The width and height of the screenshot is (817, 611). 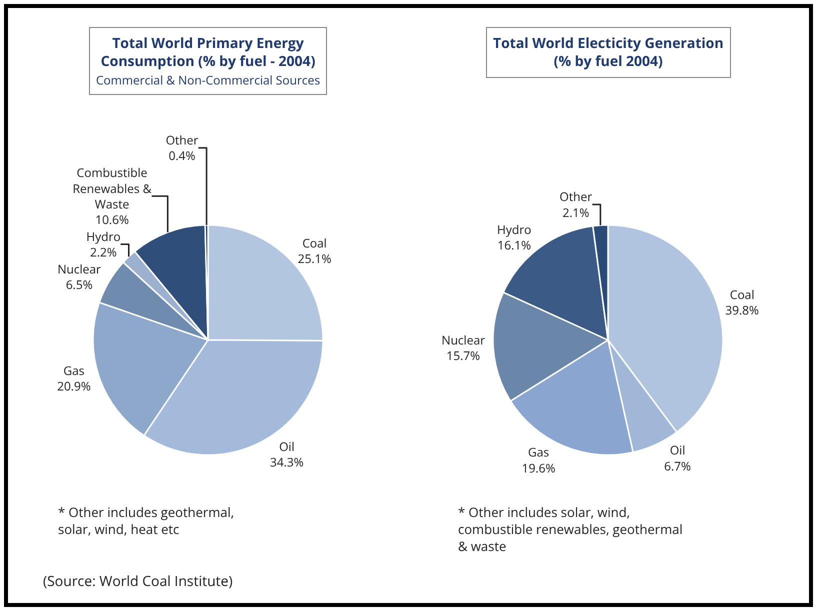 What do you see at coordinates (608, 53) in the screenshot?
I see `chart-title: Total World Electicity Generation (% by fuel 2004)` at bounding box center [608, 53].